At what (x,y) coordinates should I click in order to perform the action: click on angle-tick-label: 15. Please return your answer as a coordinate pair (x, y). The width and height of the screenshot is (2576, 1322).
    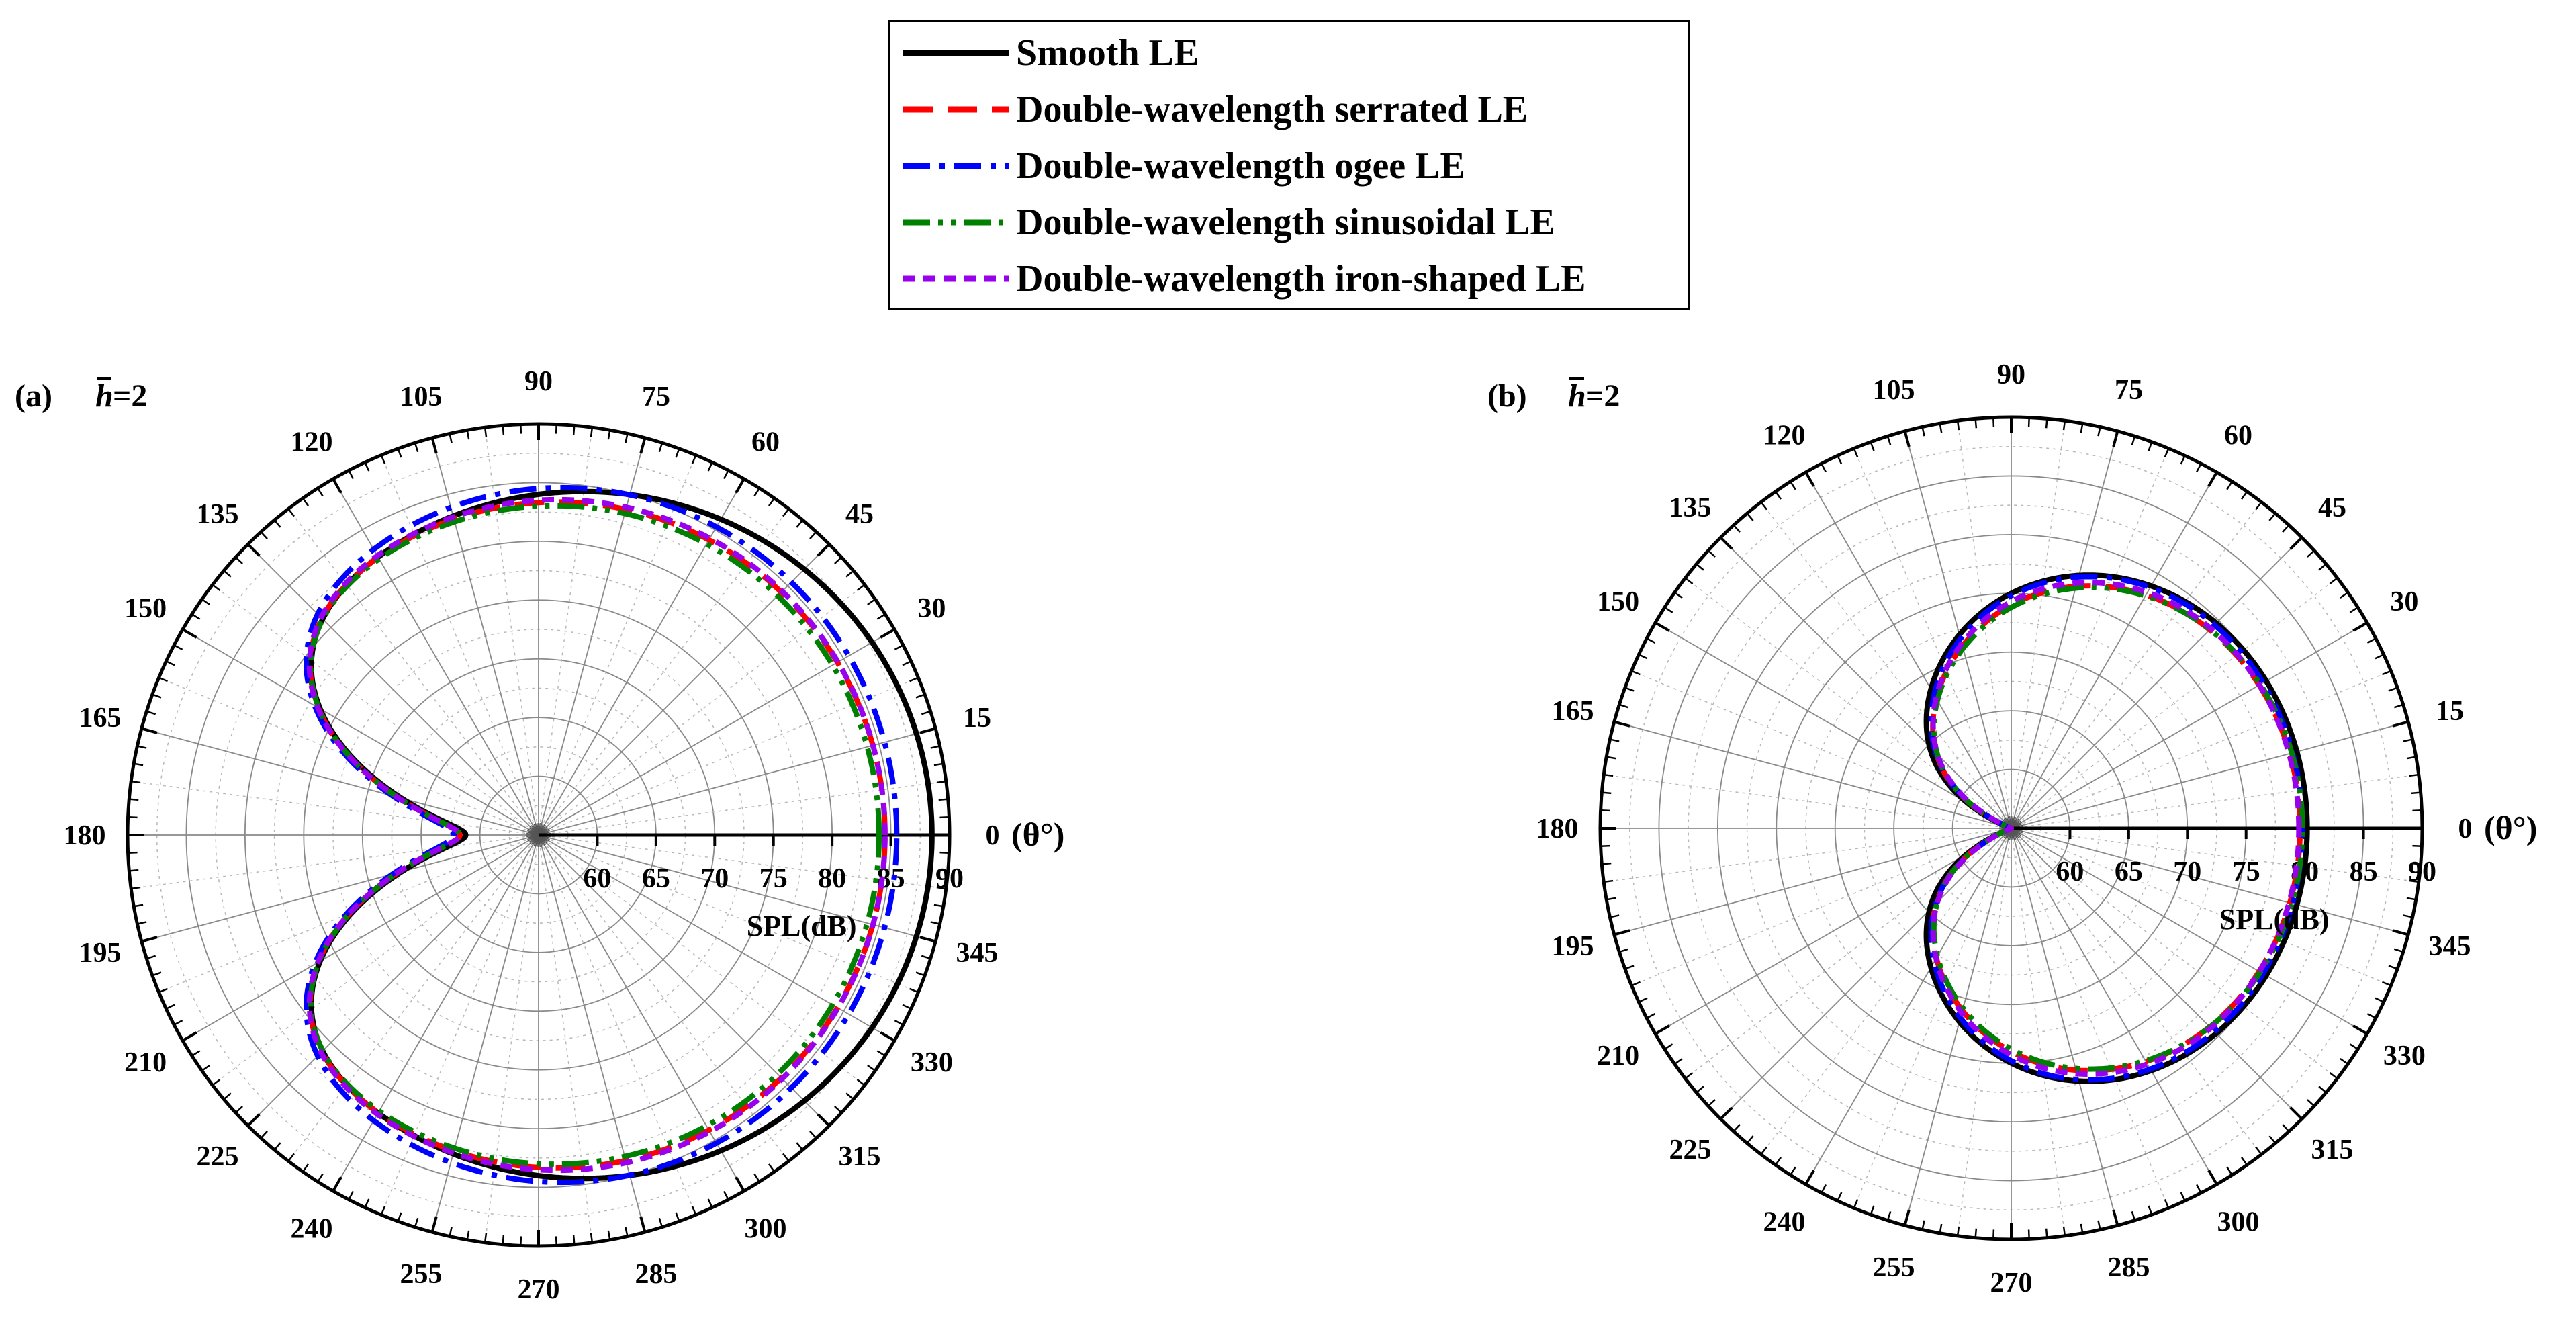
    Looking at the image, I should click on (977, 718).